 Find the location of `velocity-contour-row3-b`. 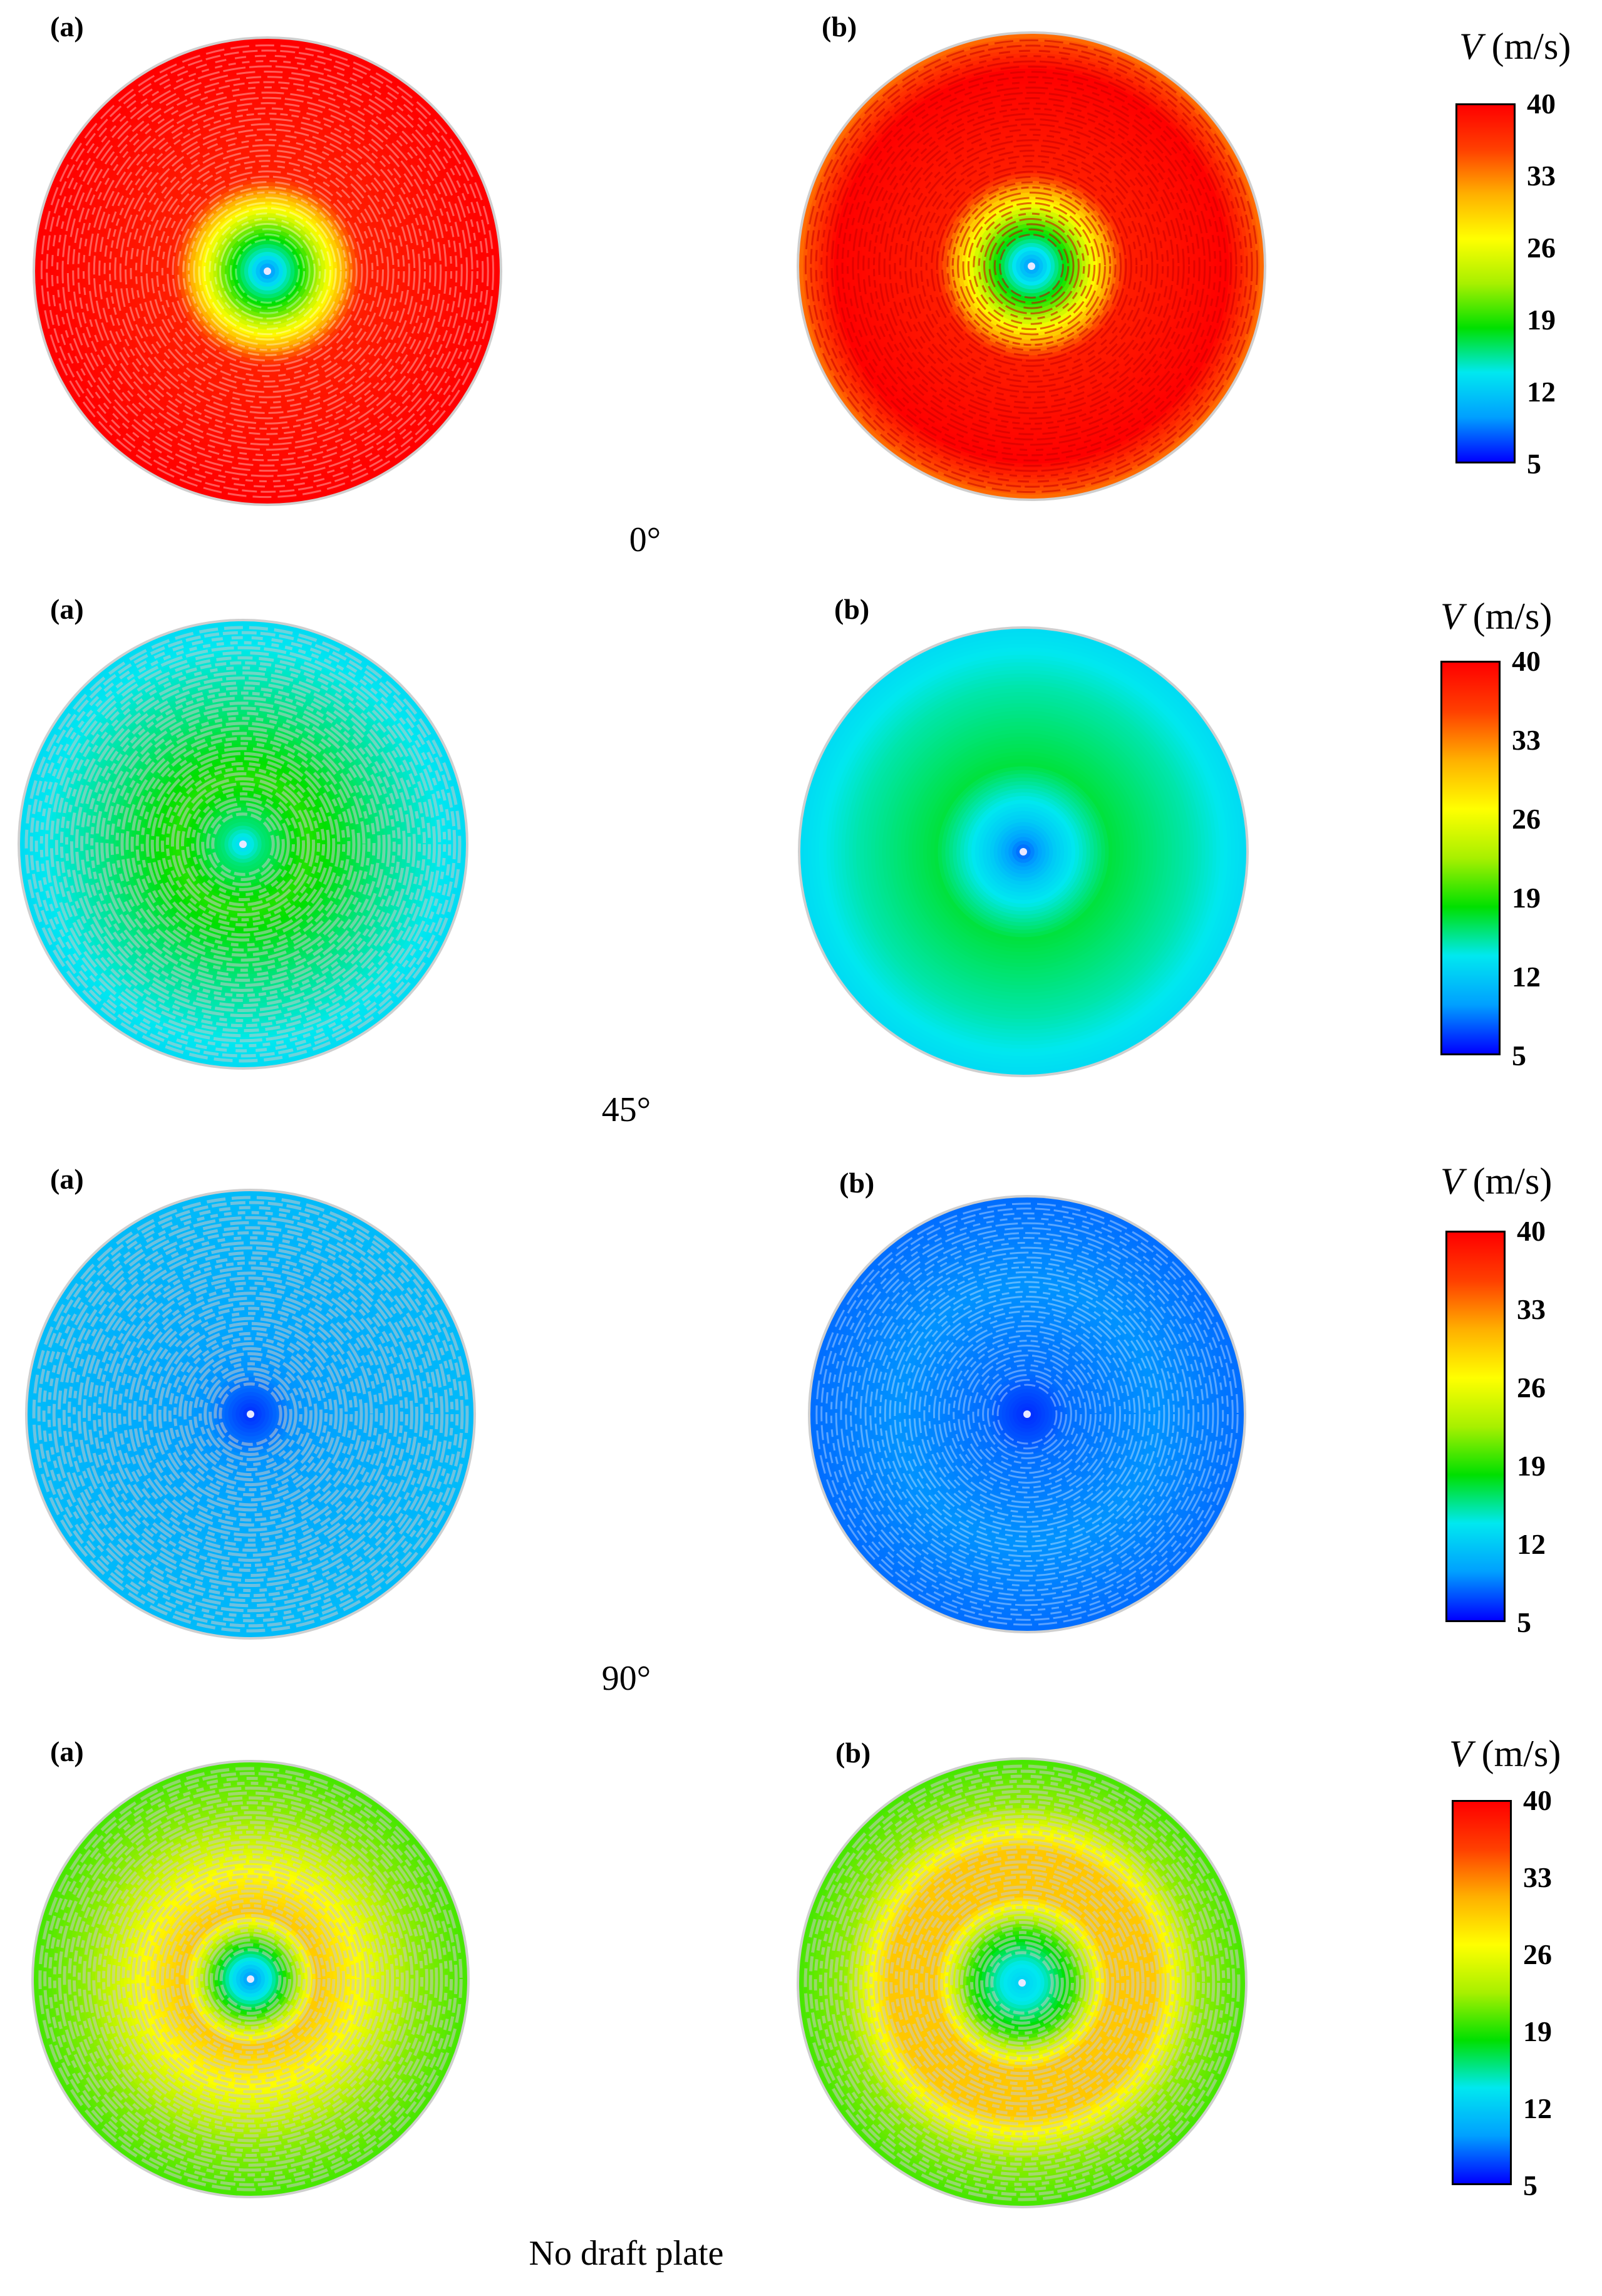

velocity-contour-row3-b is located at coordinates (1027, 1414).